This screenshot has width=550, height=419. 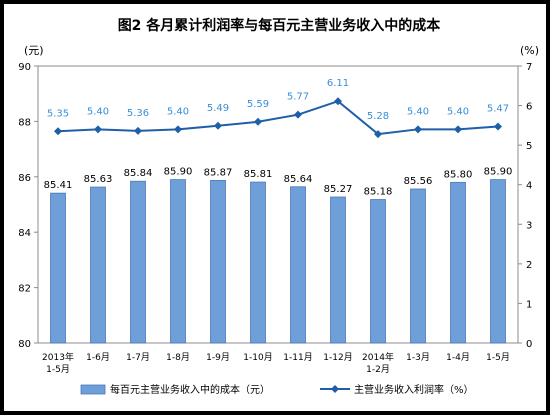 I want to click on legend-item-cost: 每百元主营业务收入中的成本（元）, so click(x=175, y=389).